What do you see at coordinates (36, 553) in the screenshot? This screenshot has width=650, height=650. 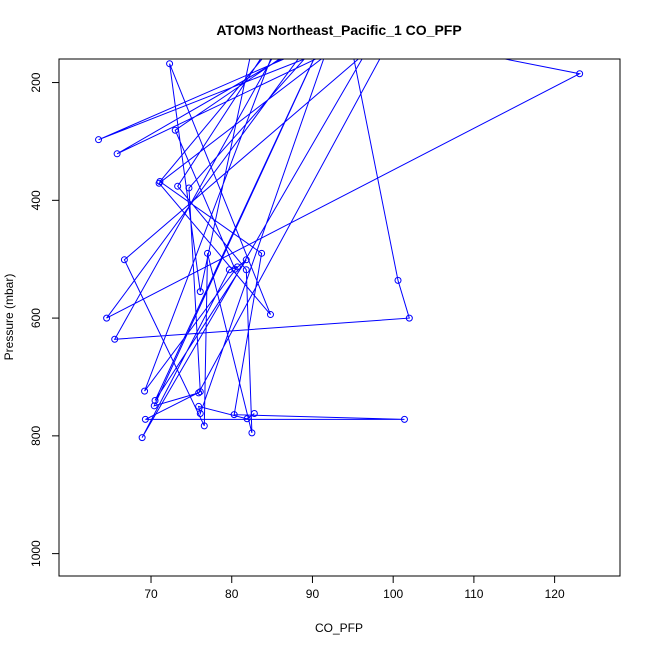 I see `y-tick-label: 1000` at bounding box center [36, 553].